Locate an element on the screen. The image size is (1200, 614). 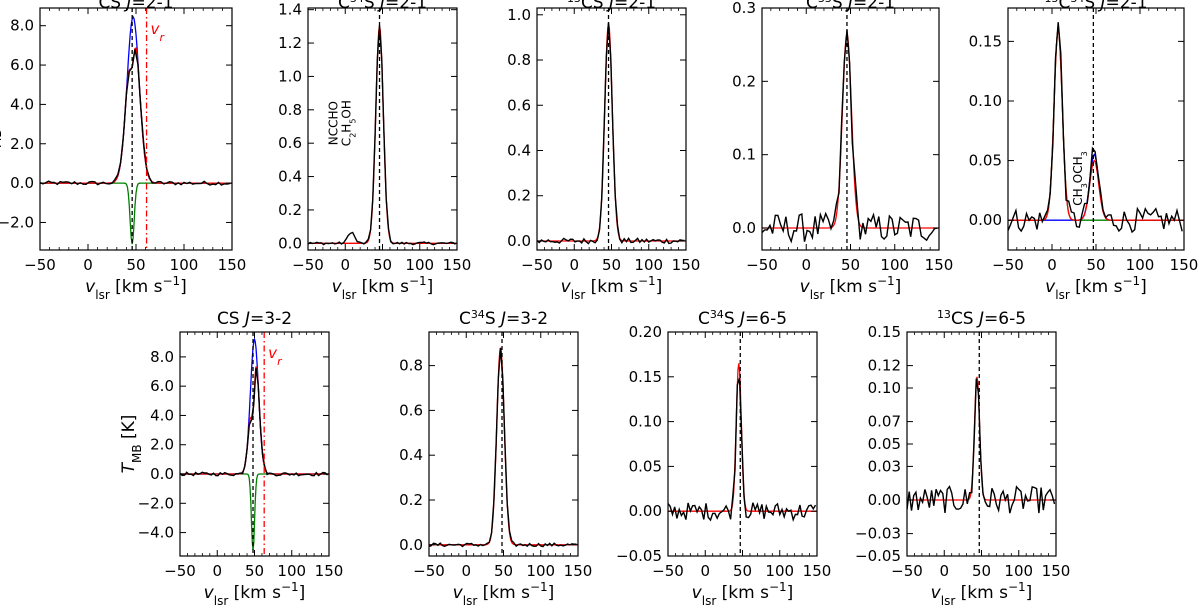
y-tick-label: 0.12 is located at coordinates (884, 366).